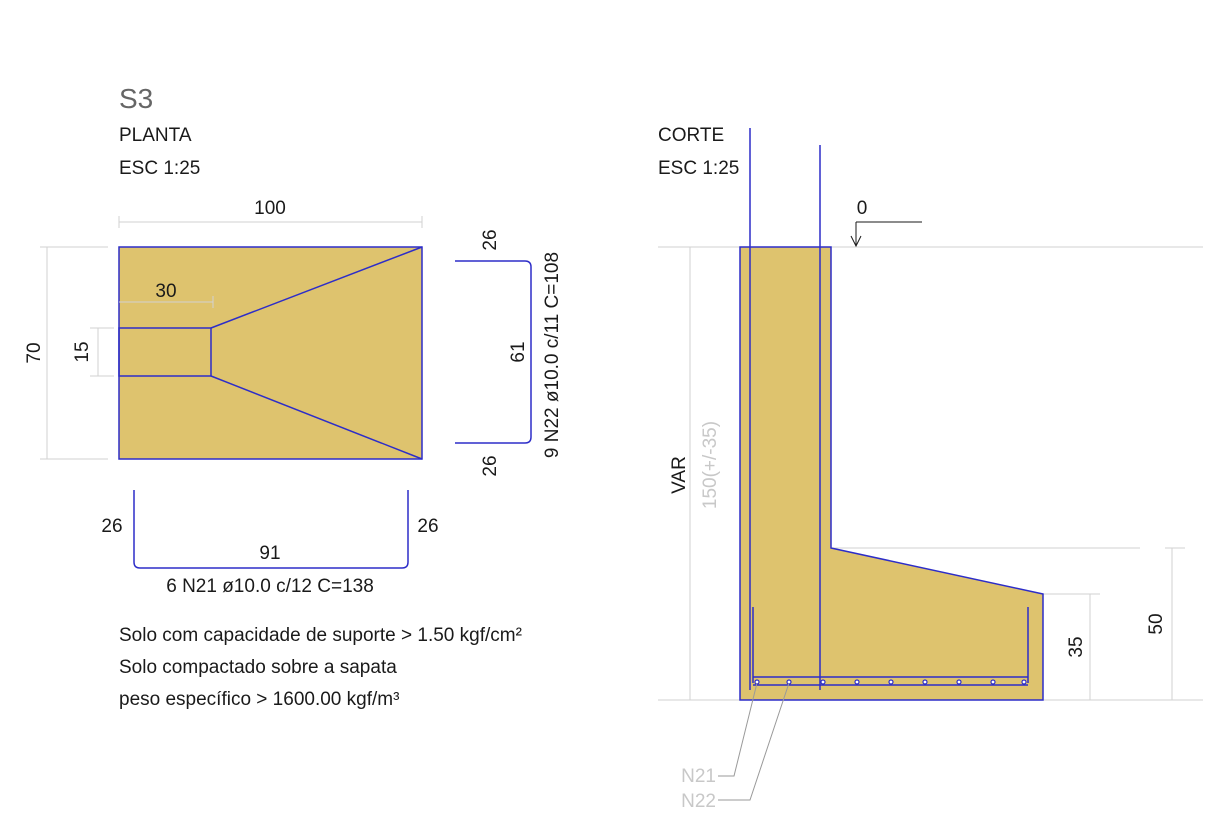  What do you see at coordinates (165, 352) in the screenshot?
I see `plan-pedestal` at bounding box center [165, 352].